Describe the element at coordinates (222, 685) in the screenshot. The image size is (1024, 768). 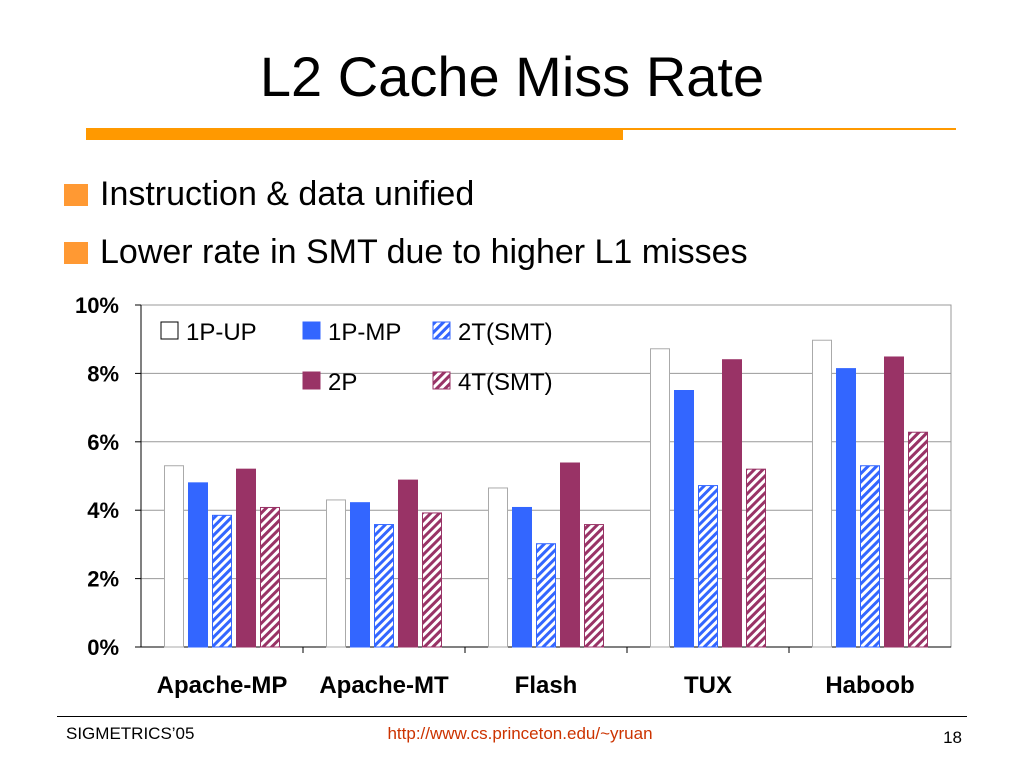
I see `x-category-label: Apache-MP` at that location.